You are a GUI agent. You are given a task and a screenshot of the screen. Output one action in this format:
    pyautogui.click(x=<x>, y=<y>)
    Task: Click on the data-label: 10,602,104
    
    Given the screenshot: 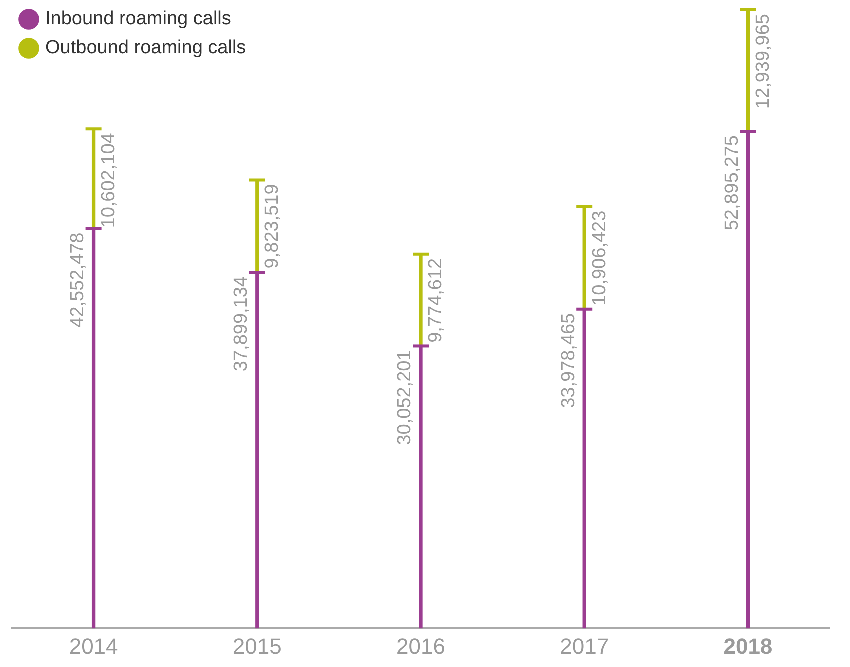 What is the action you would take?
    pyautogui.click(x=109, y=180)
    